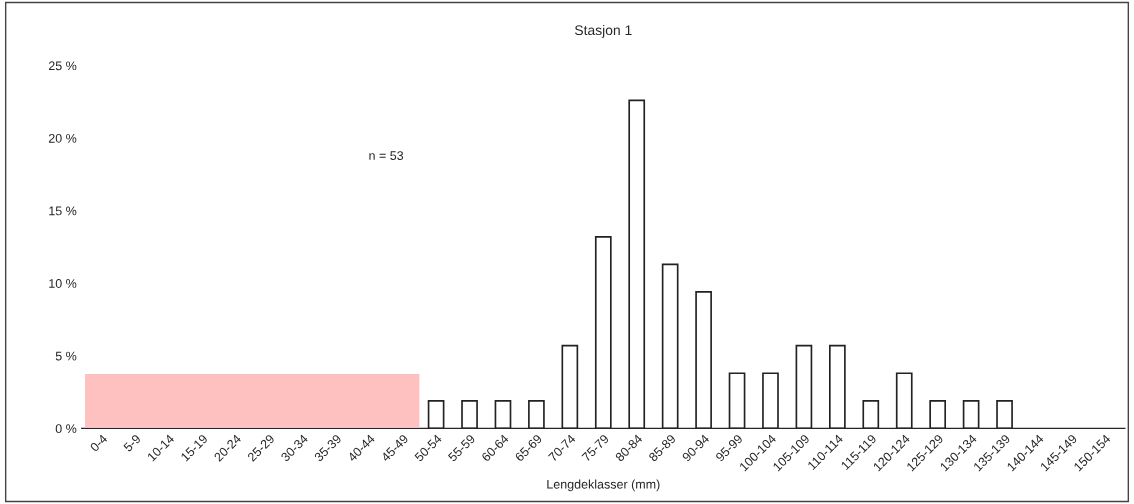 This screenshot has height=504, width=1134. What do you see at coordinates (62, 66) in the screenshot?
I see `y-tick-label: 25 %` at bounding box center [62, 66].